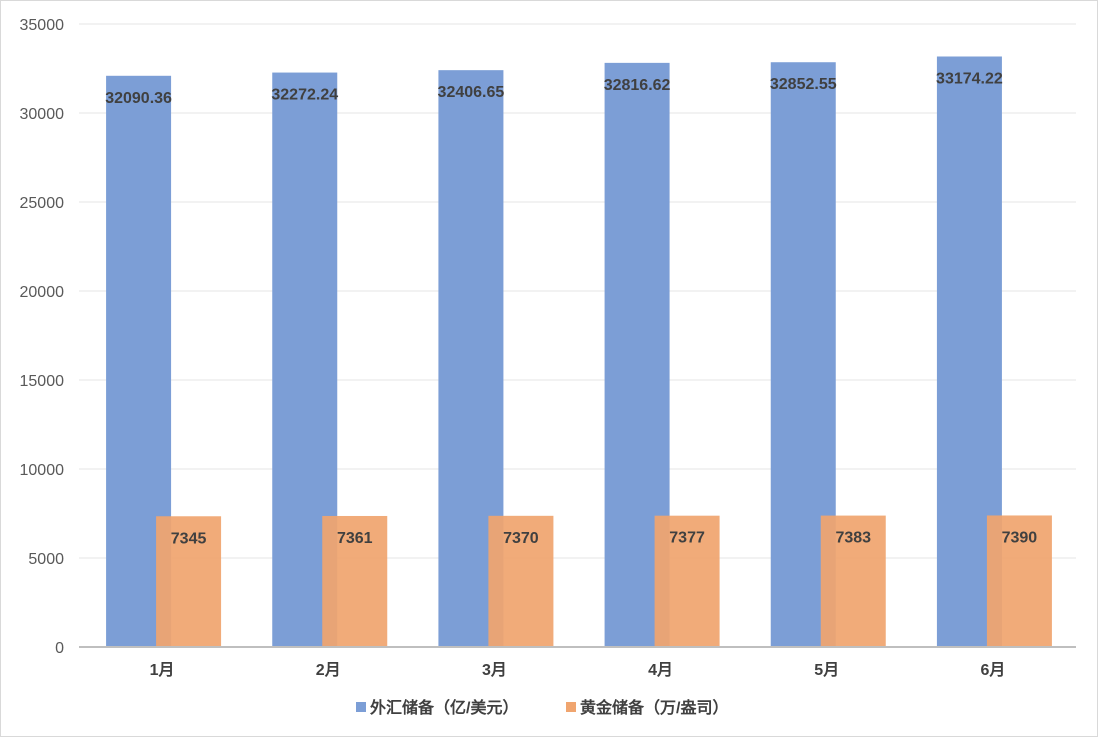  Describe the element at coordinates (803, 84) in the screenshot. I see `data-label-forex: 32852.55` at that location.